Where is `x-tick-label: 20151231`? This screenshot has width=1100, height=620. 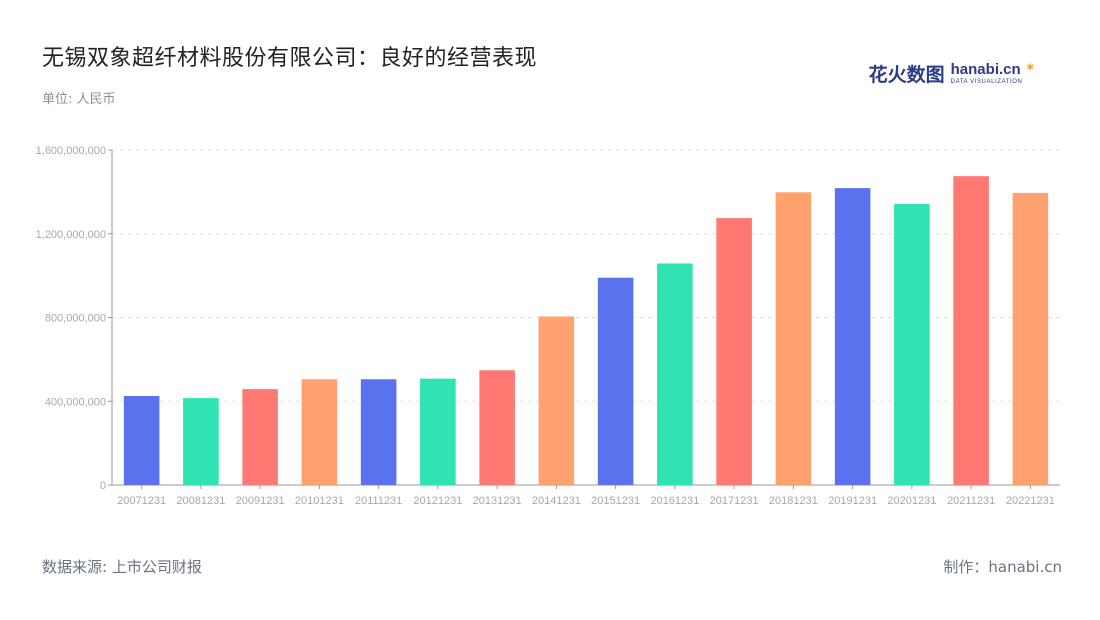 x-tick-label: 20151231 is located at coordinates (615, 501).